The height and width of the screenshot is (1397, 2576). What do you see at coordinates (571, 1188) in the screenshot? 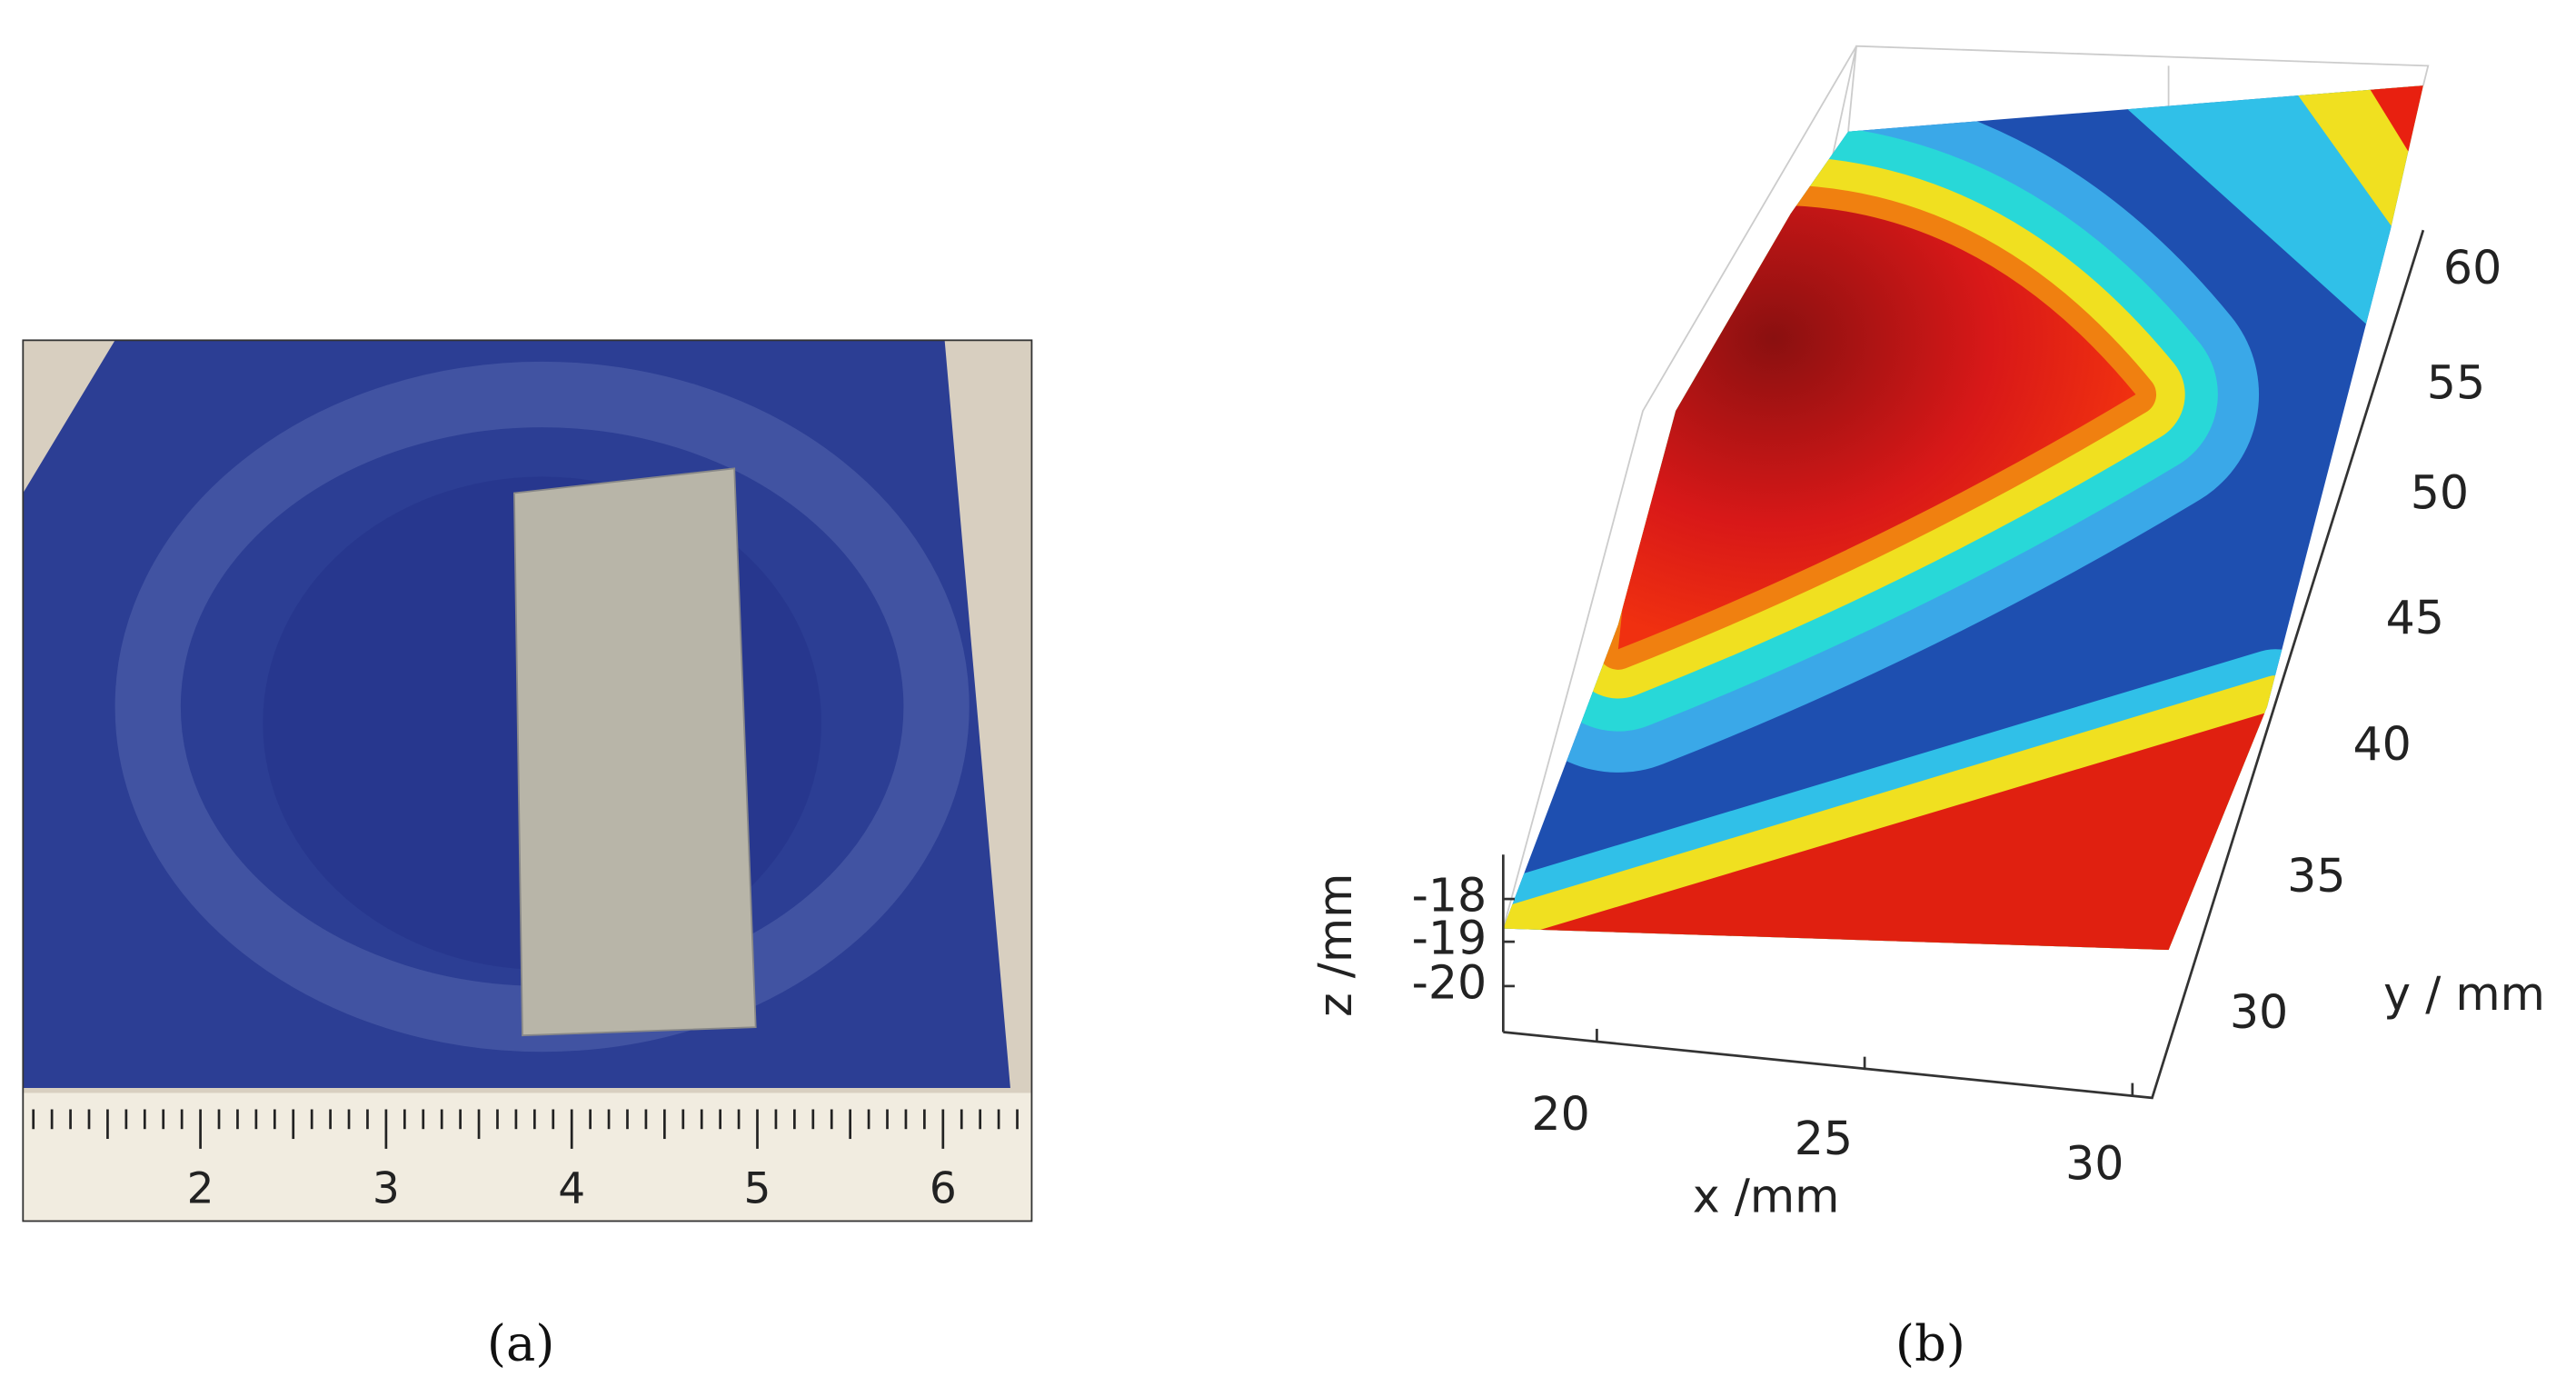
I see `ruler-label: 4` at bounding box center [571, 1188].